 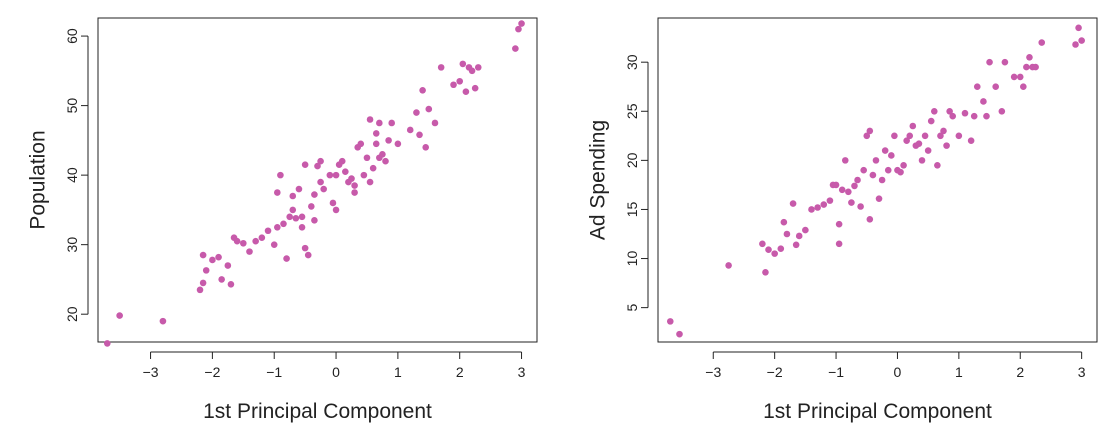 What do you see at coordinates (632, 308) in the screenshot?
I see `y-tick-label: 5` at bounding box center [632, 308].